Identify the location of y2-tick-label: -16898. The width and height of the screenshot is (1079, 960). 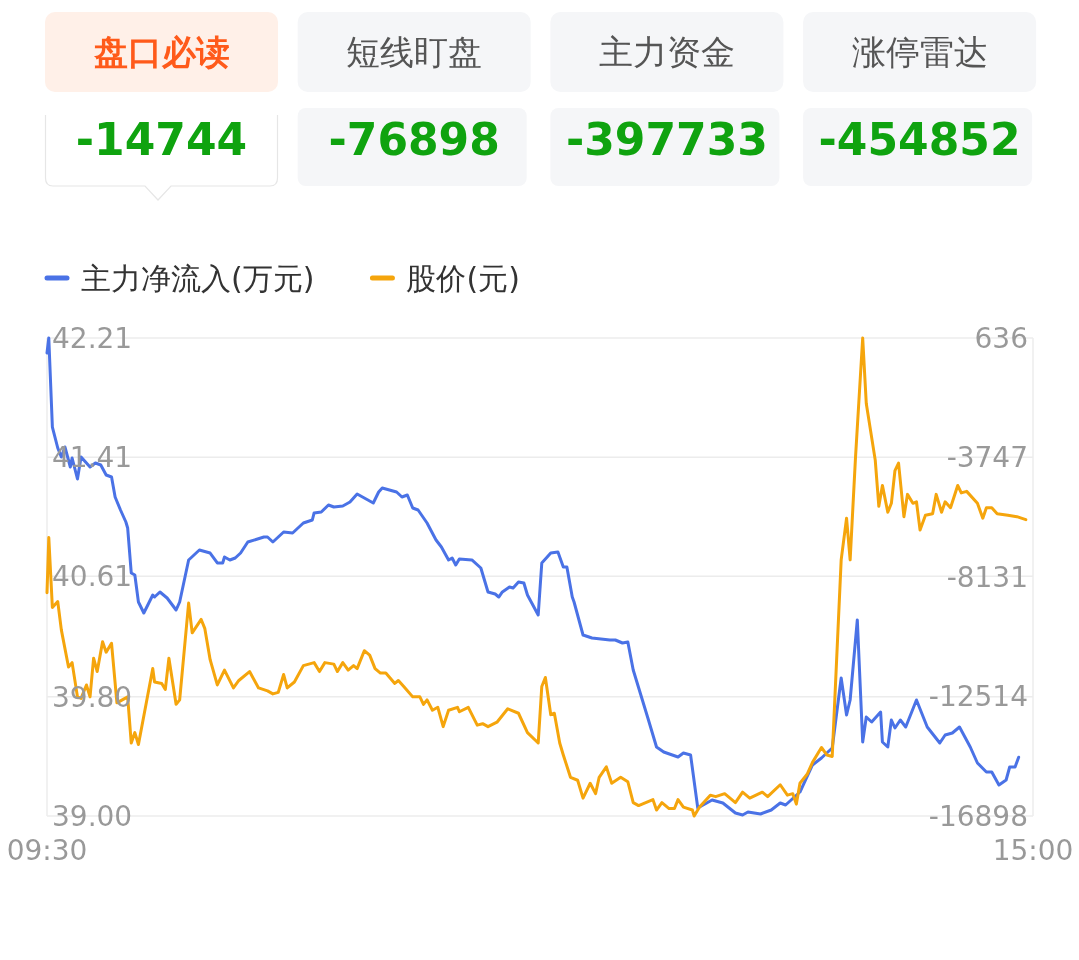
(978, 816).